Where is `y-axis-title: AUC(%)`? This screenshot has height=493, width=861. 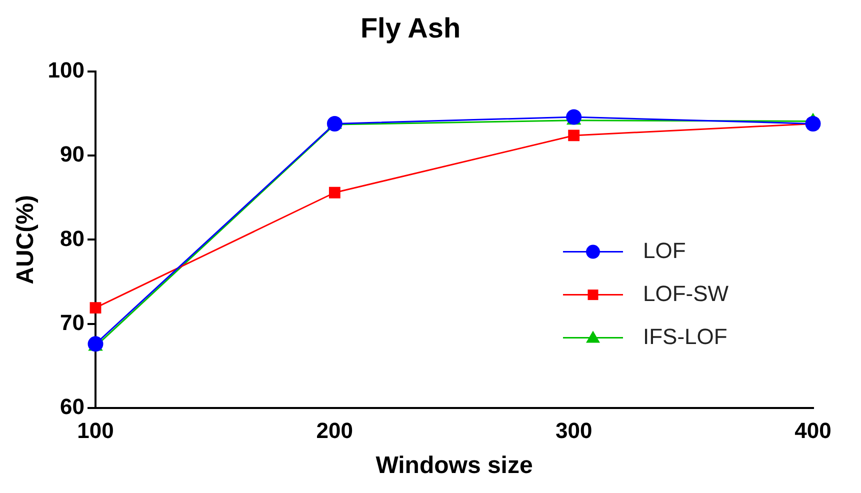
y-axis-title: AUC(%) is located at coordinates (26, 239).